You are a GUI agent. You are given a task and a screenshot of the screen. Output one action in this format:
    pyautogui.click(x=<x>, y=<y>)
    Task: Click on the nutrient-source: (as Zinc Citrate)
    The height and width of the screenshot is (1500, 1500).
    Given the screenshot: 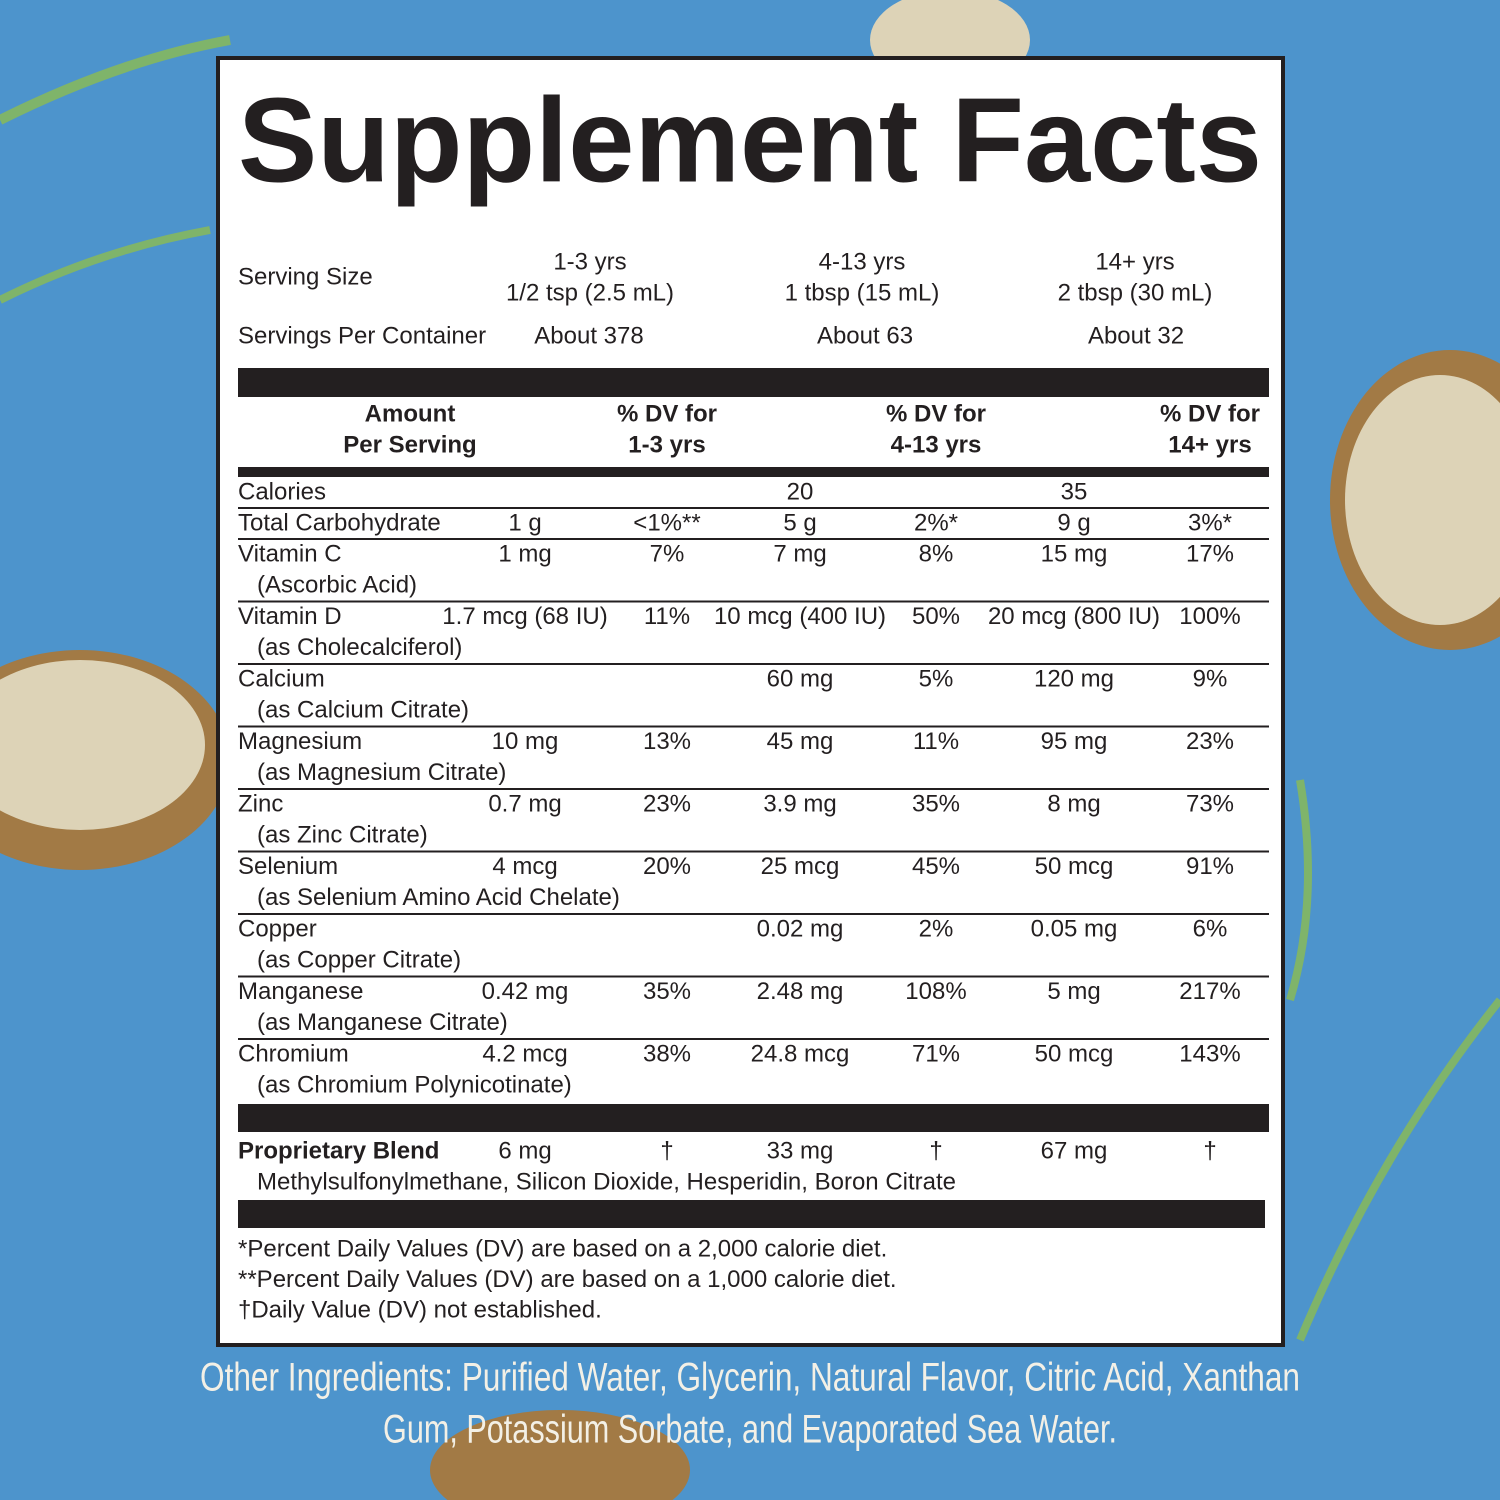 What is the action you would take?
    pyautogui.click(x=342, y=834)
    